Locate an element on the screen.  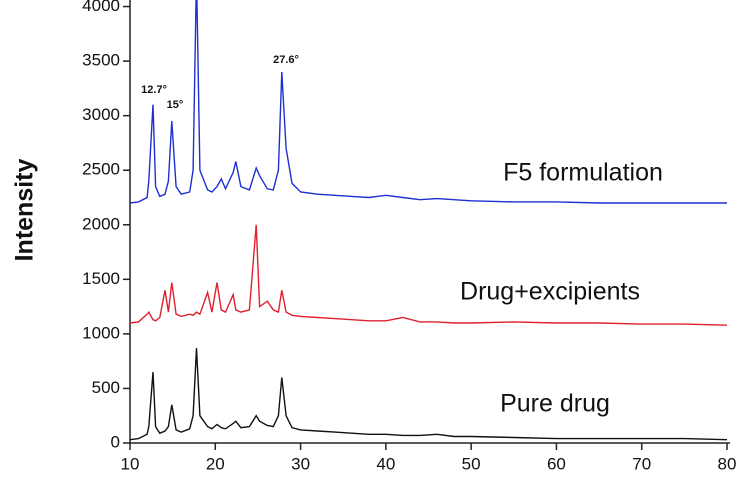
x-tick-label: 40 is located at coordinates (385, 463).